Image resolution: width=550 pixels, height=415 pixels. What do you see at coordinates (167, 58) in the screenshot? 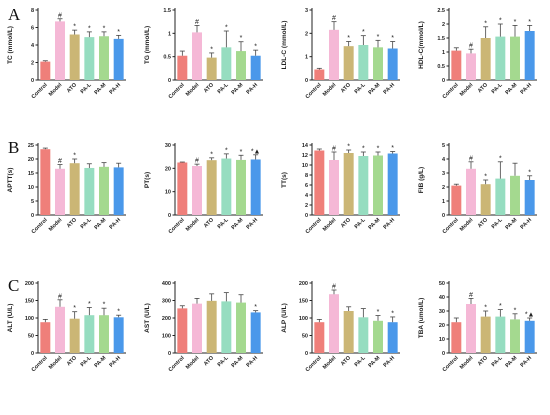
I see `y-tick-label: 0.5` at bounding box center [167, 58].